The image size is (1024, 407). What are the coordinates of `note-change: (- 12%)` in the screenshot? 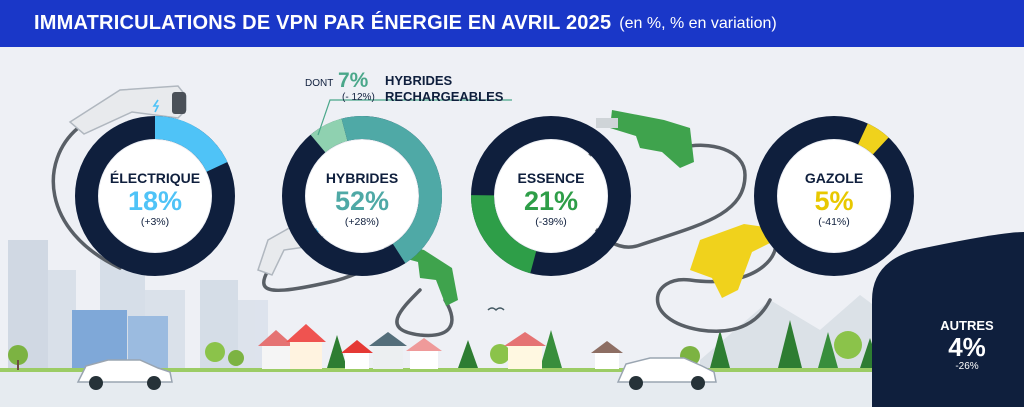 It's located at (358, 97).